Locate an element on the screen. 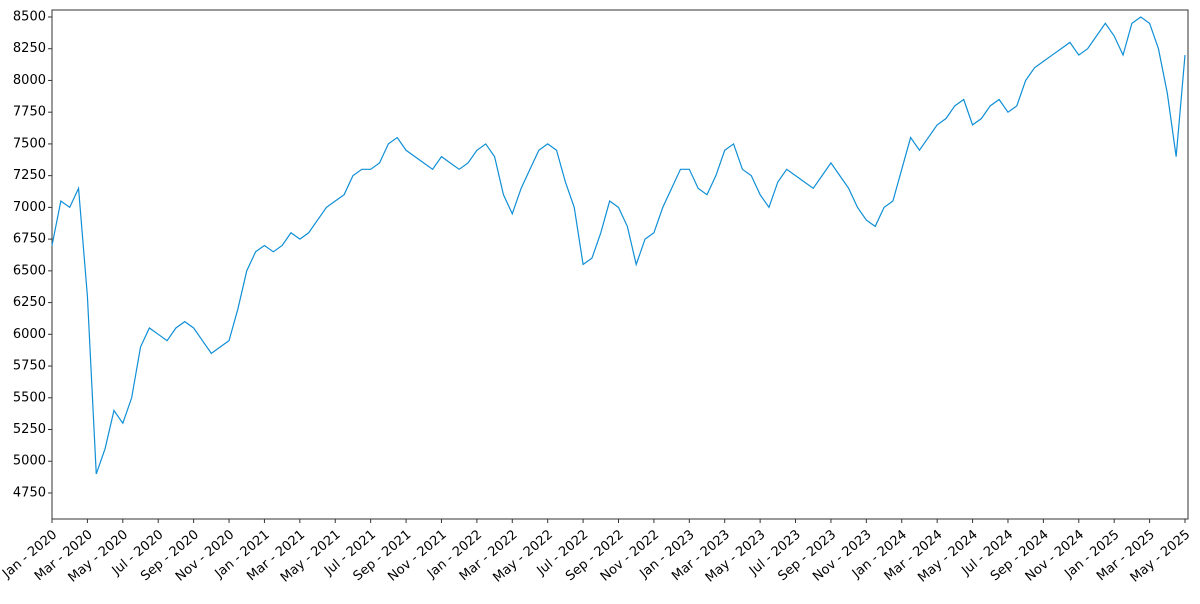  y-tick-label: 6250 is located at coordinates (29, 302).